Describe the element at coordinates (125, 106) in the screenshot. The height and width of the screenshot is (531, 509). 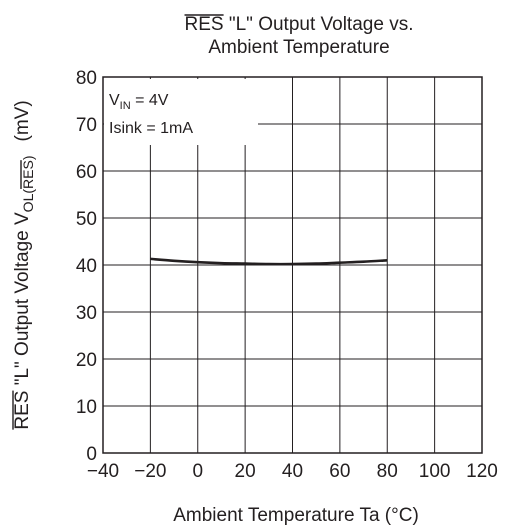
I see `condition-vin-sub: IN` at that location.